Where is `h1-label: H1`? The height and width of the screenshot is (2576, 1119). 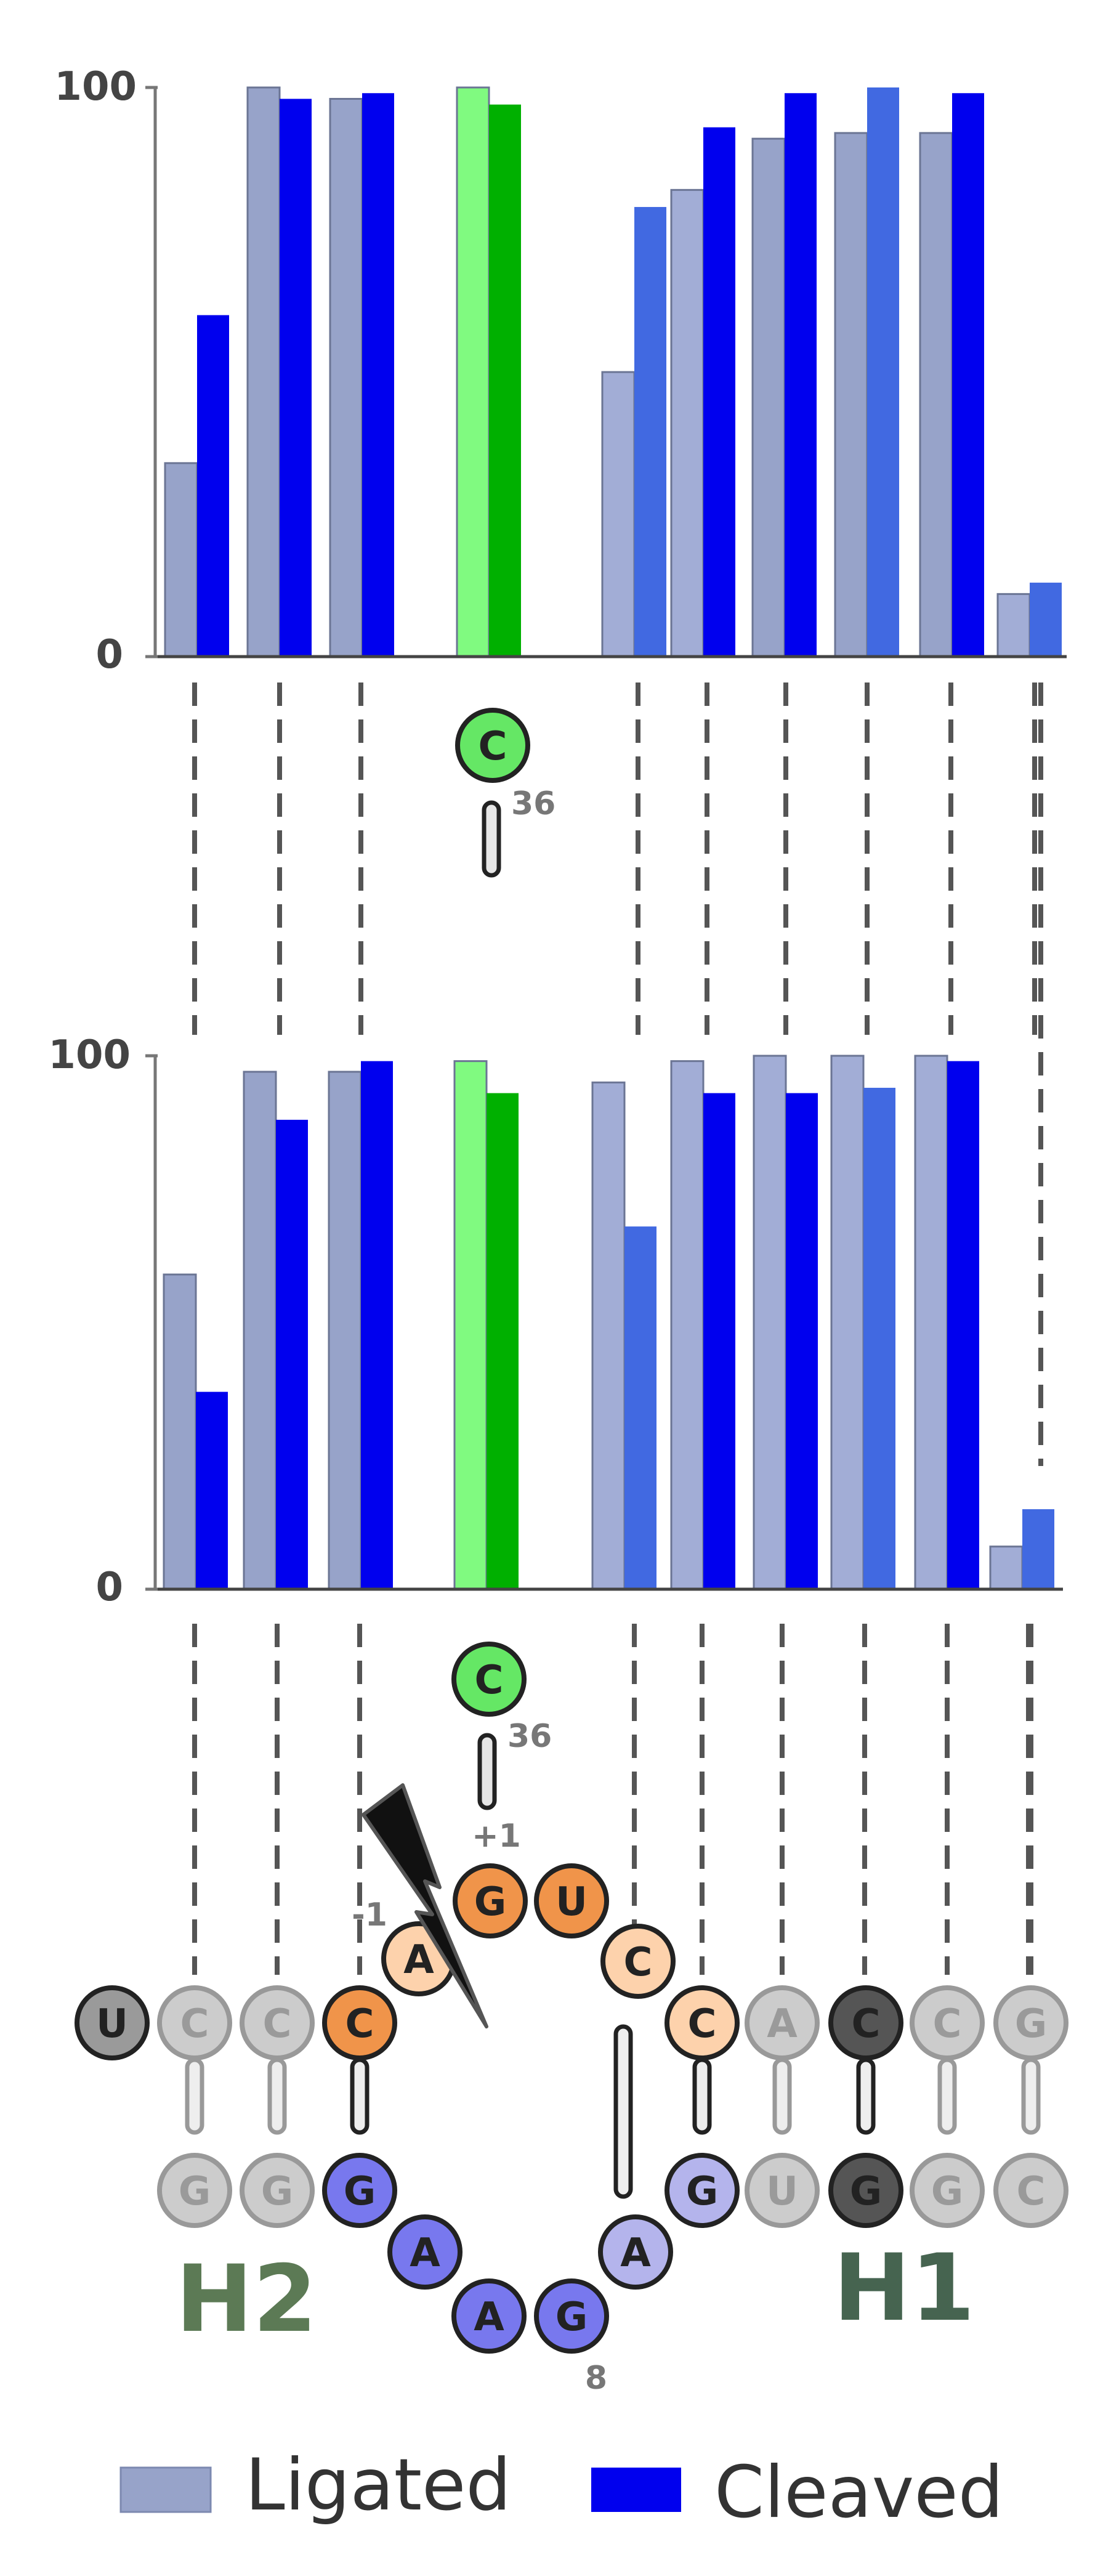
h1-label: H1 is located at coordinates (904, 2288).